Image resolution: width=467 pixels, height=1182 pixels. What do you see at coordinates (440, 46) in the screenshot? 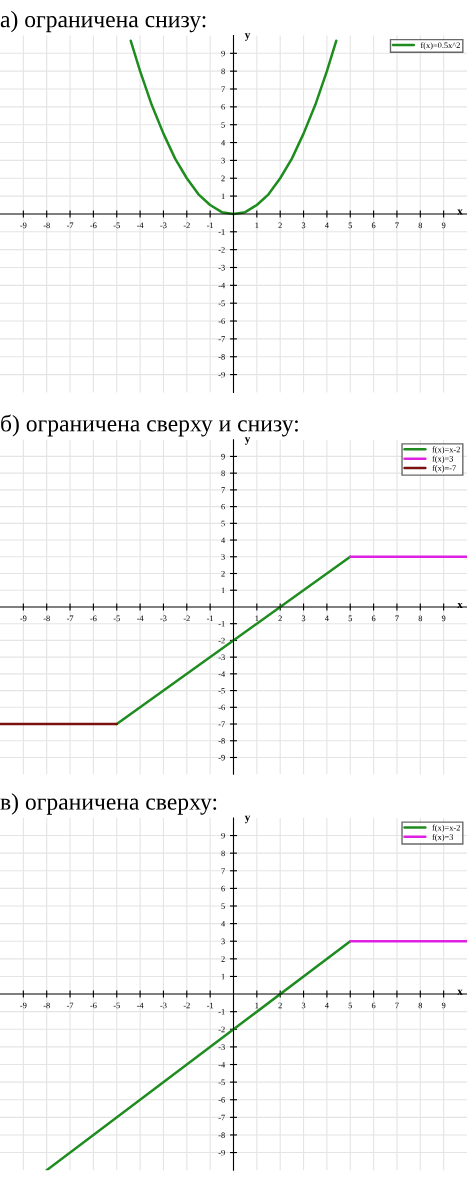
I see `legend-label: f(x)=0.5x^2` at bounding box center [440, 46].